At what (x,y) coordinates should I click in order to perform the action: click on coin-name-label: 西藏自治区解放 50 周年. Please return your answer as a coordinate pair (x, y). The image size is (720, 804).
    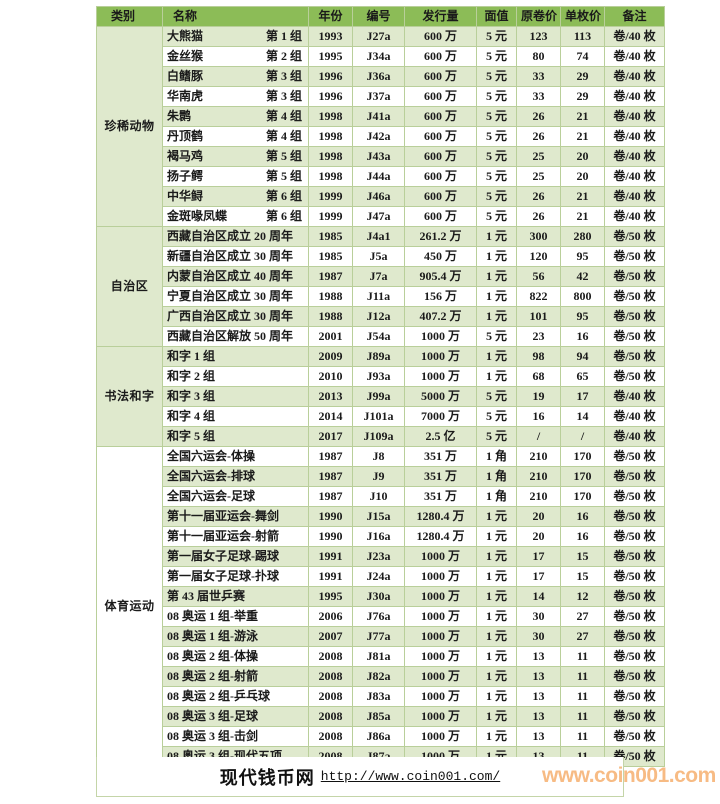
    Looking at the image, I should click on (230, 336).